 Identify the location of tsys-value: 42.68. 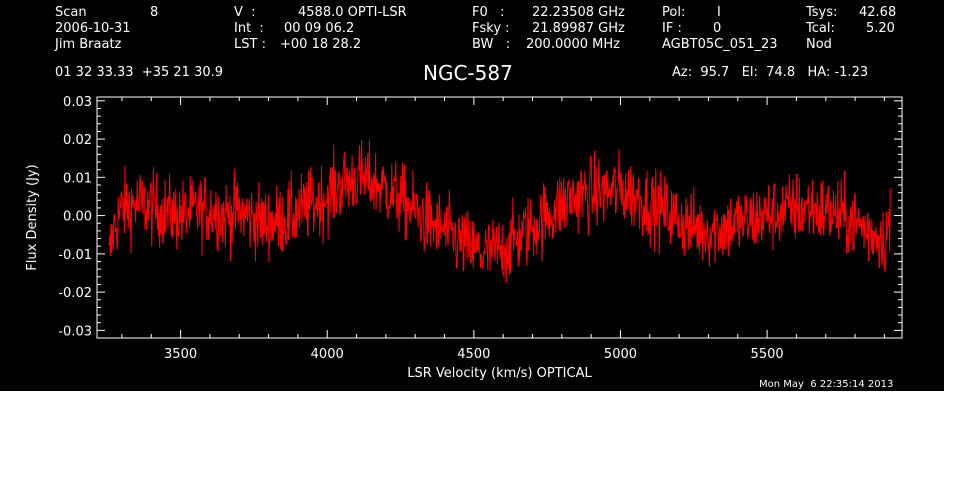
(878, 12).